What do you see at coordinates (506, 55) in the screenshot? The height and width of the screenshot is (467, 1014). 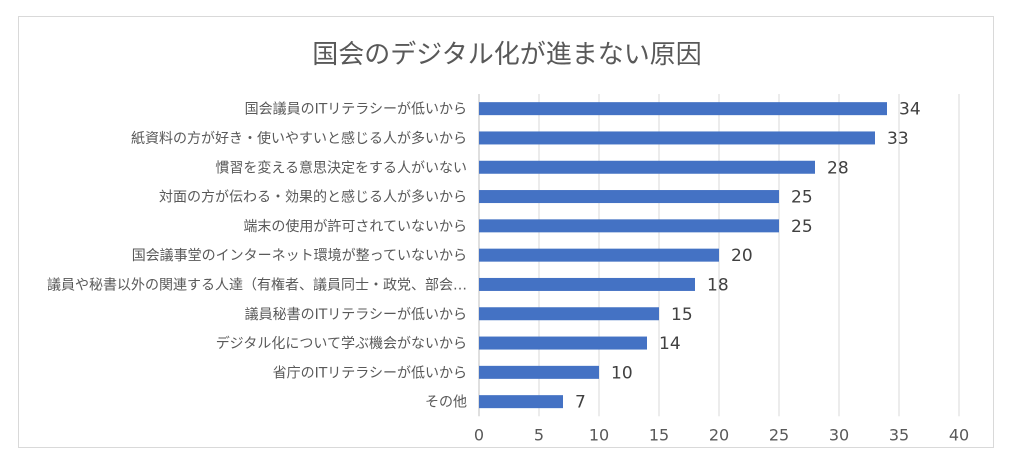 I see `chart-title: 国会のデジタル化が進まない原因` at bounding box center [506, 55].